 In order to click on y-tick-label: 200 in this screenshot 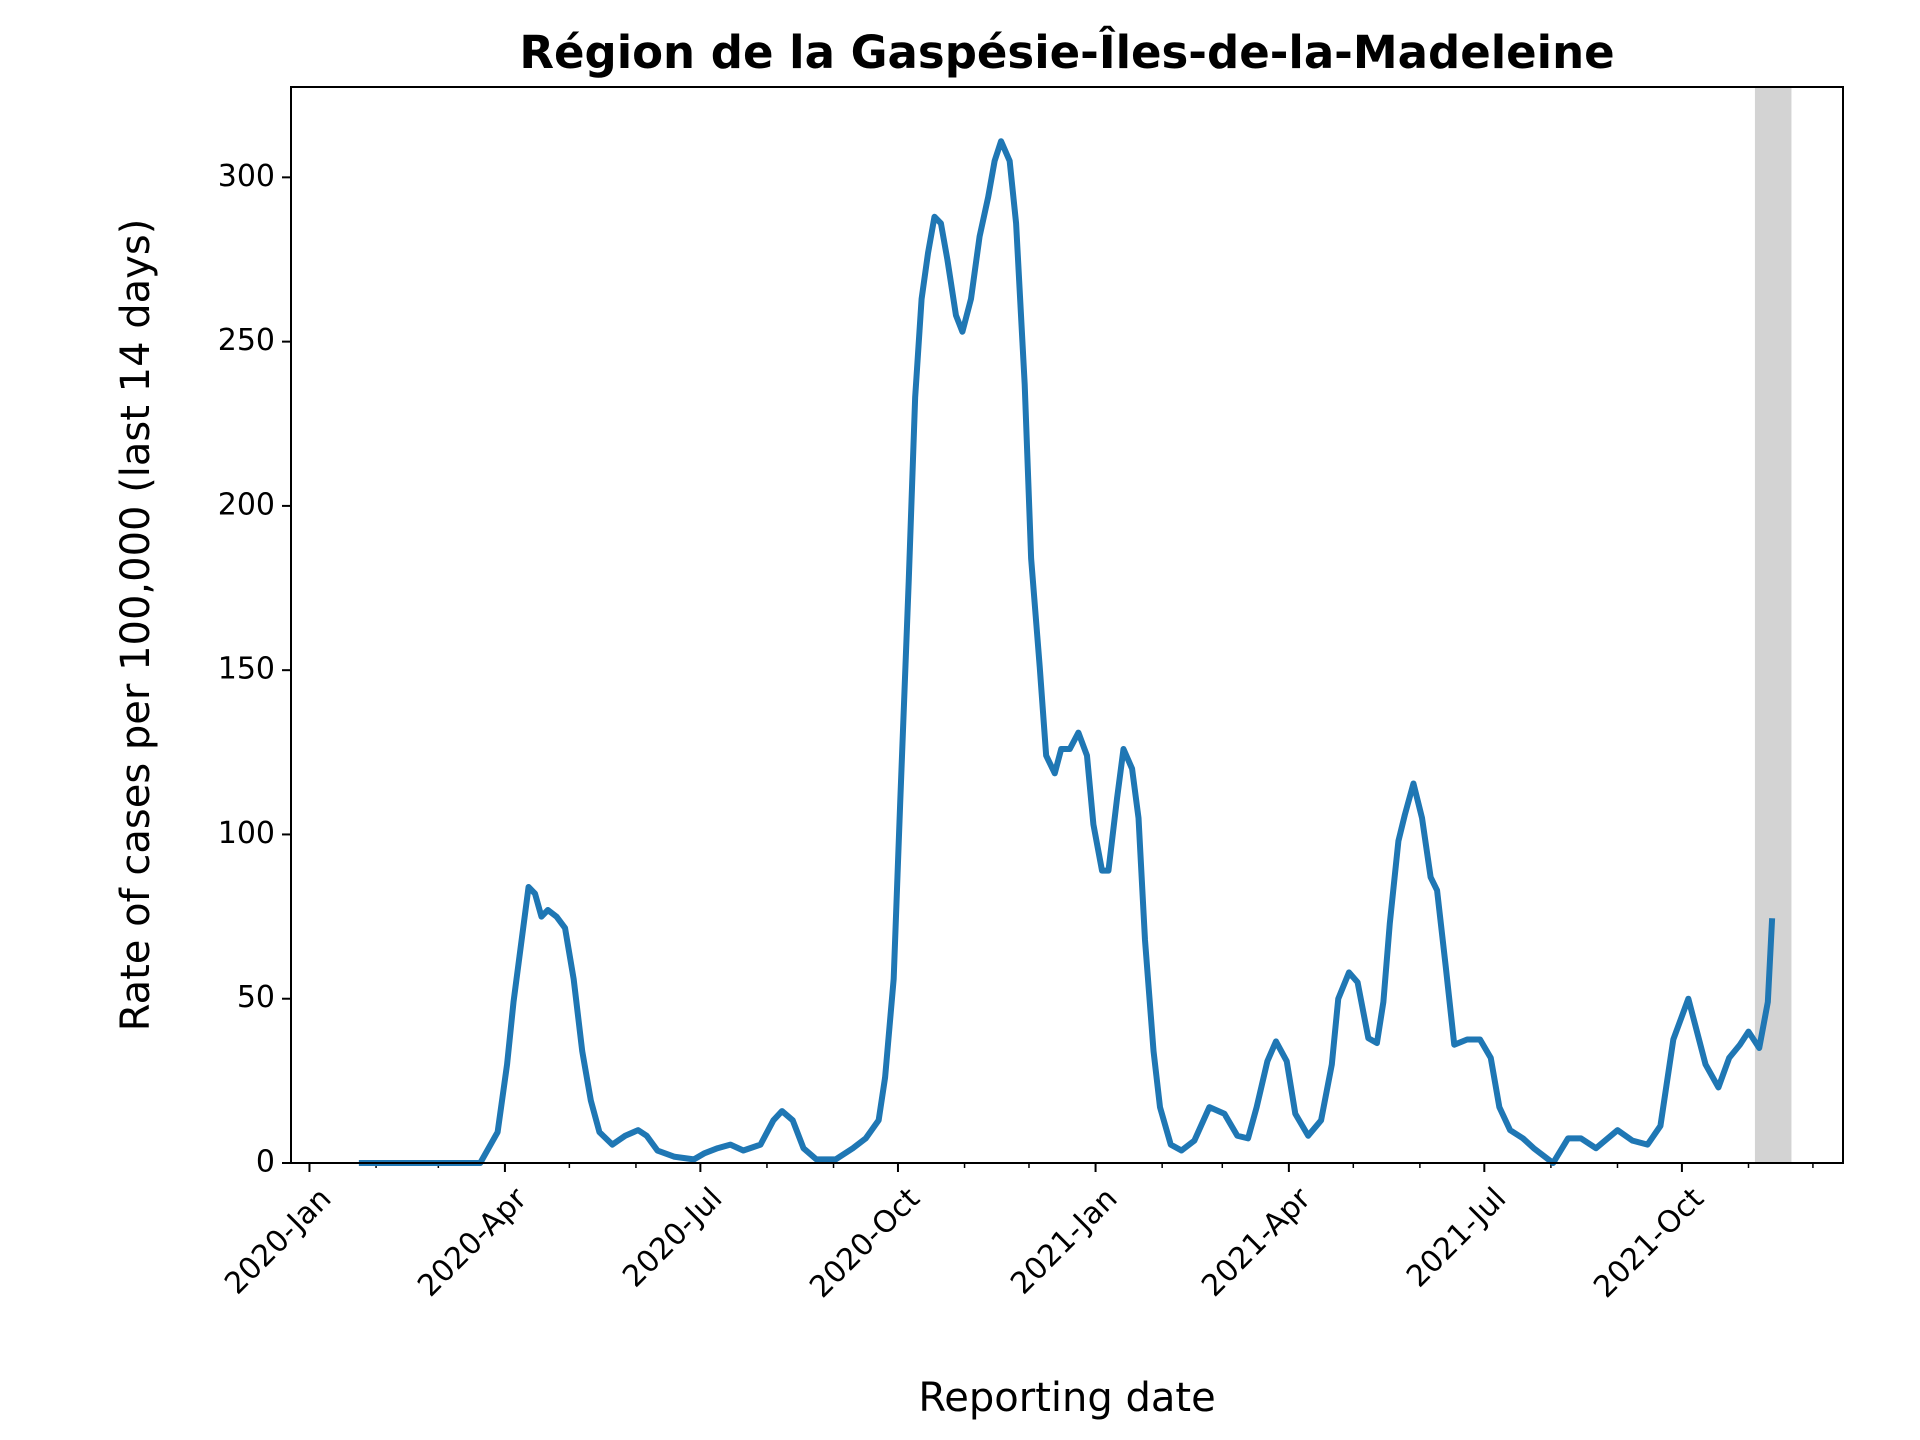, I will do `click(246, 504)`.